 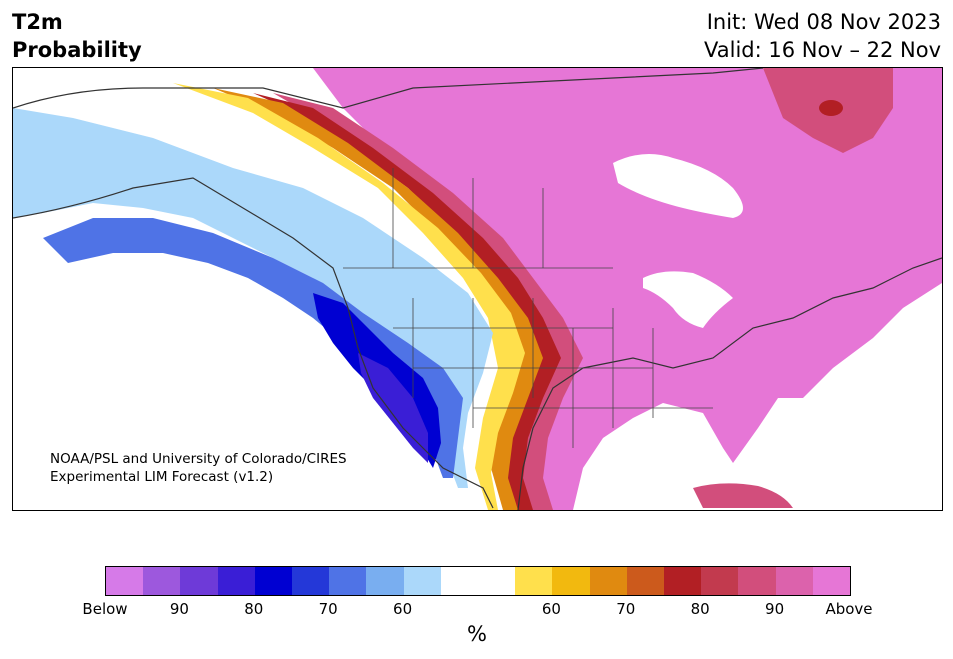 What do you see at coordinates (105, 609) in the screenshot?
I see `colorbar-tick-label: Below` at bounding box center [105, 609].